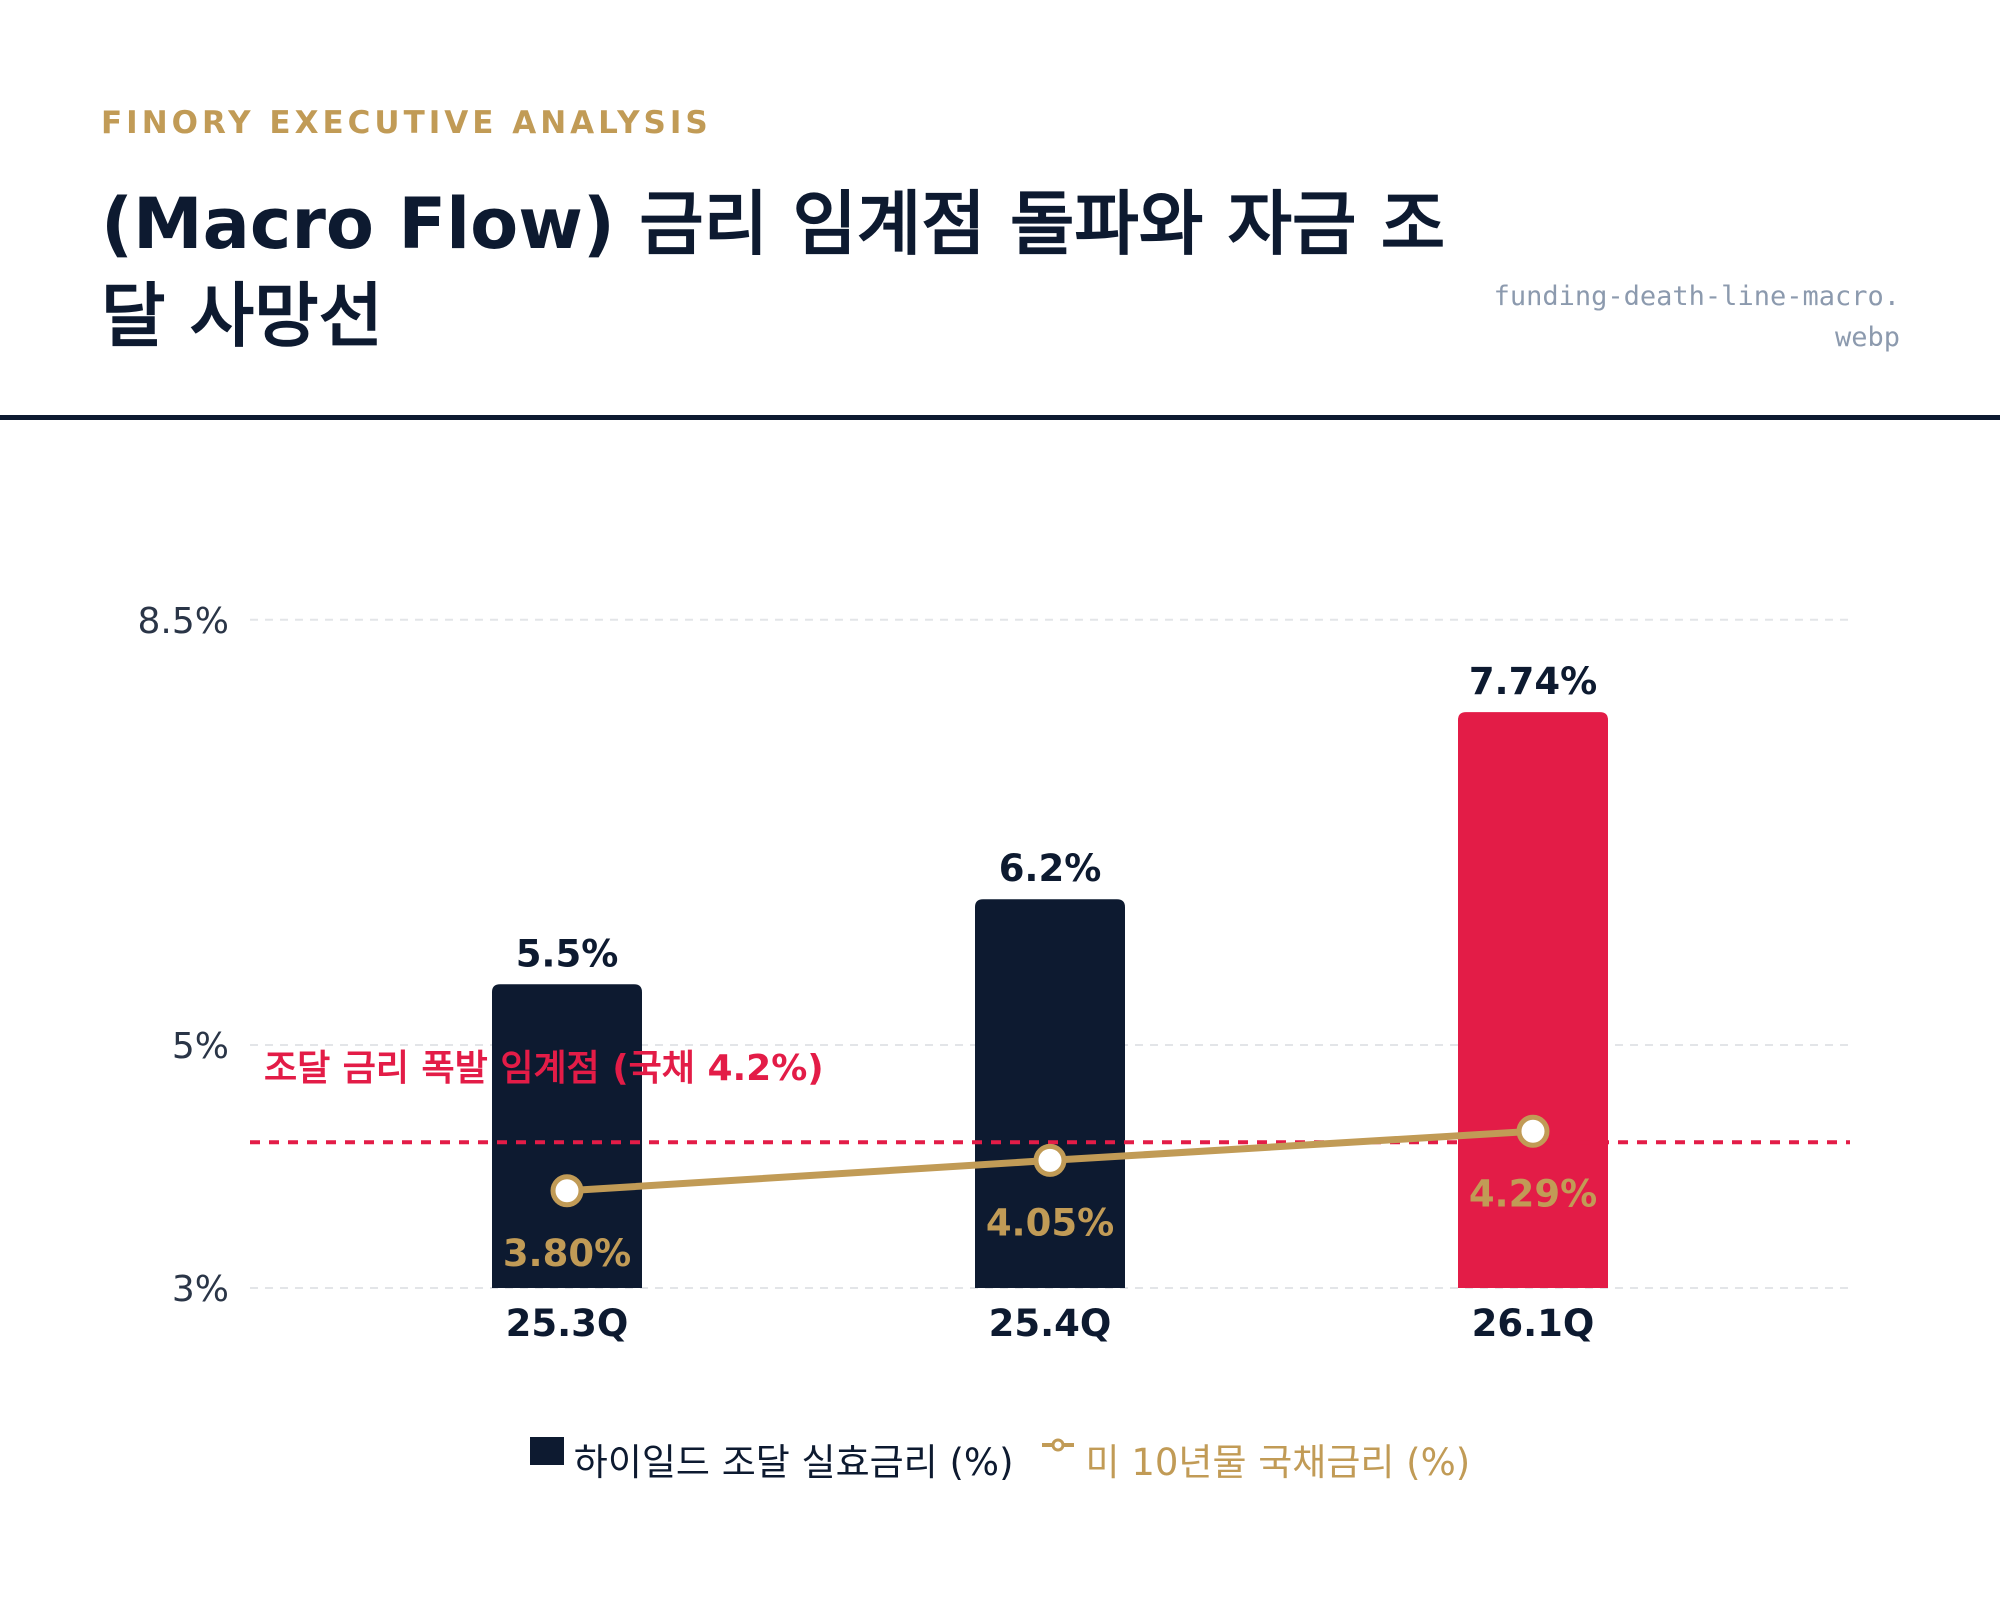 The width and height of the screenshot is (2000, 1622). I want to click on x-tick-label: 26.1Q, so click(1533, 1323).